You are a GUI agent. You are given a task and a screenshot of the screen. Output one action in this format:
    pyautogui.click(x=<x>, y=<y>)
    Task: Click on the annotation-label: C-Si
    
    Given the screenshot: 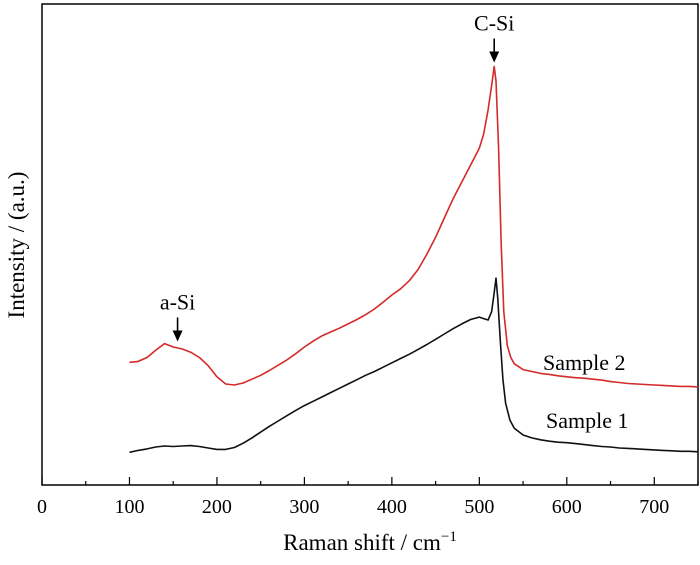 What is the action you would take?
    pyautogui.click(x=494, y=23)
    